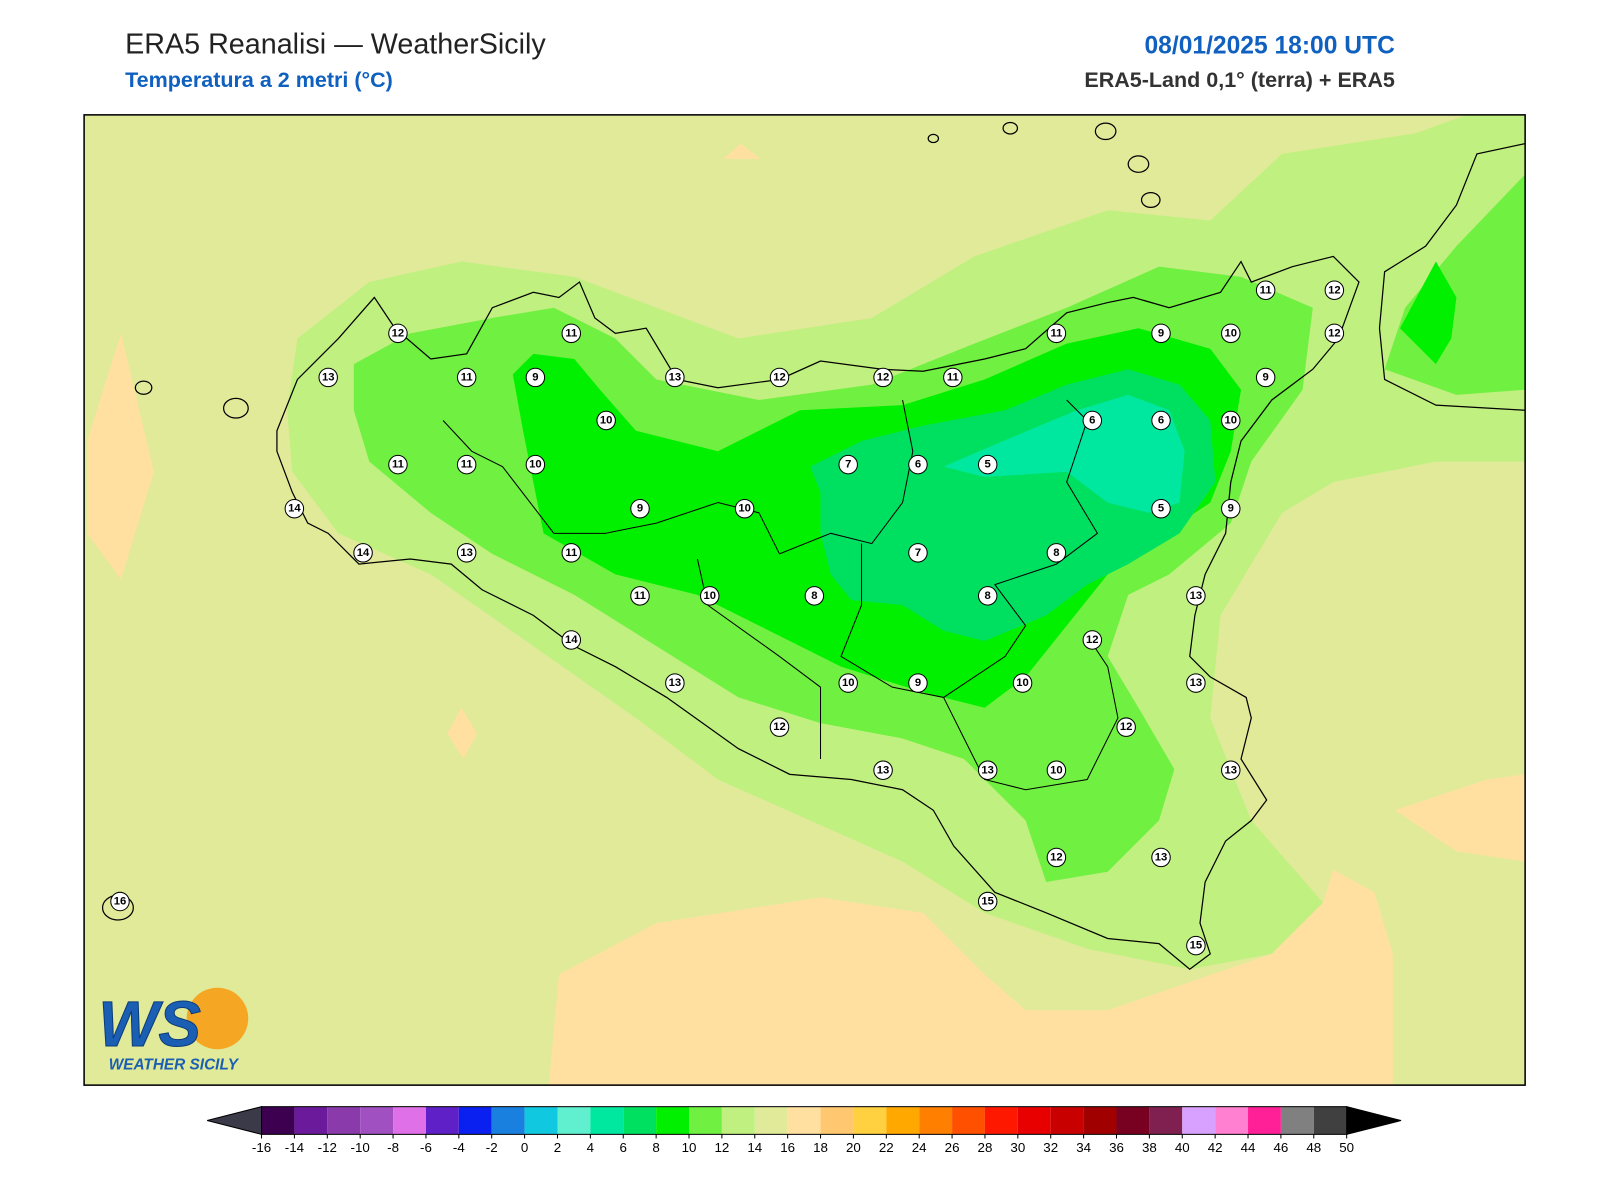 This screenshot has width=1600, height=1200. I want to click on colorbar-tick-label: -8, so click(393, 1147).